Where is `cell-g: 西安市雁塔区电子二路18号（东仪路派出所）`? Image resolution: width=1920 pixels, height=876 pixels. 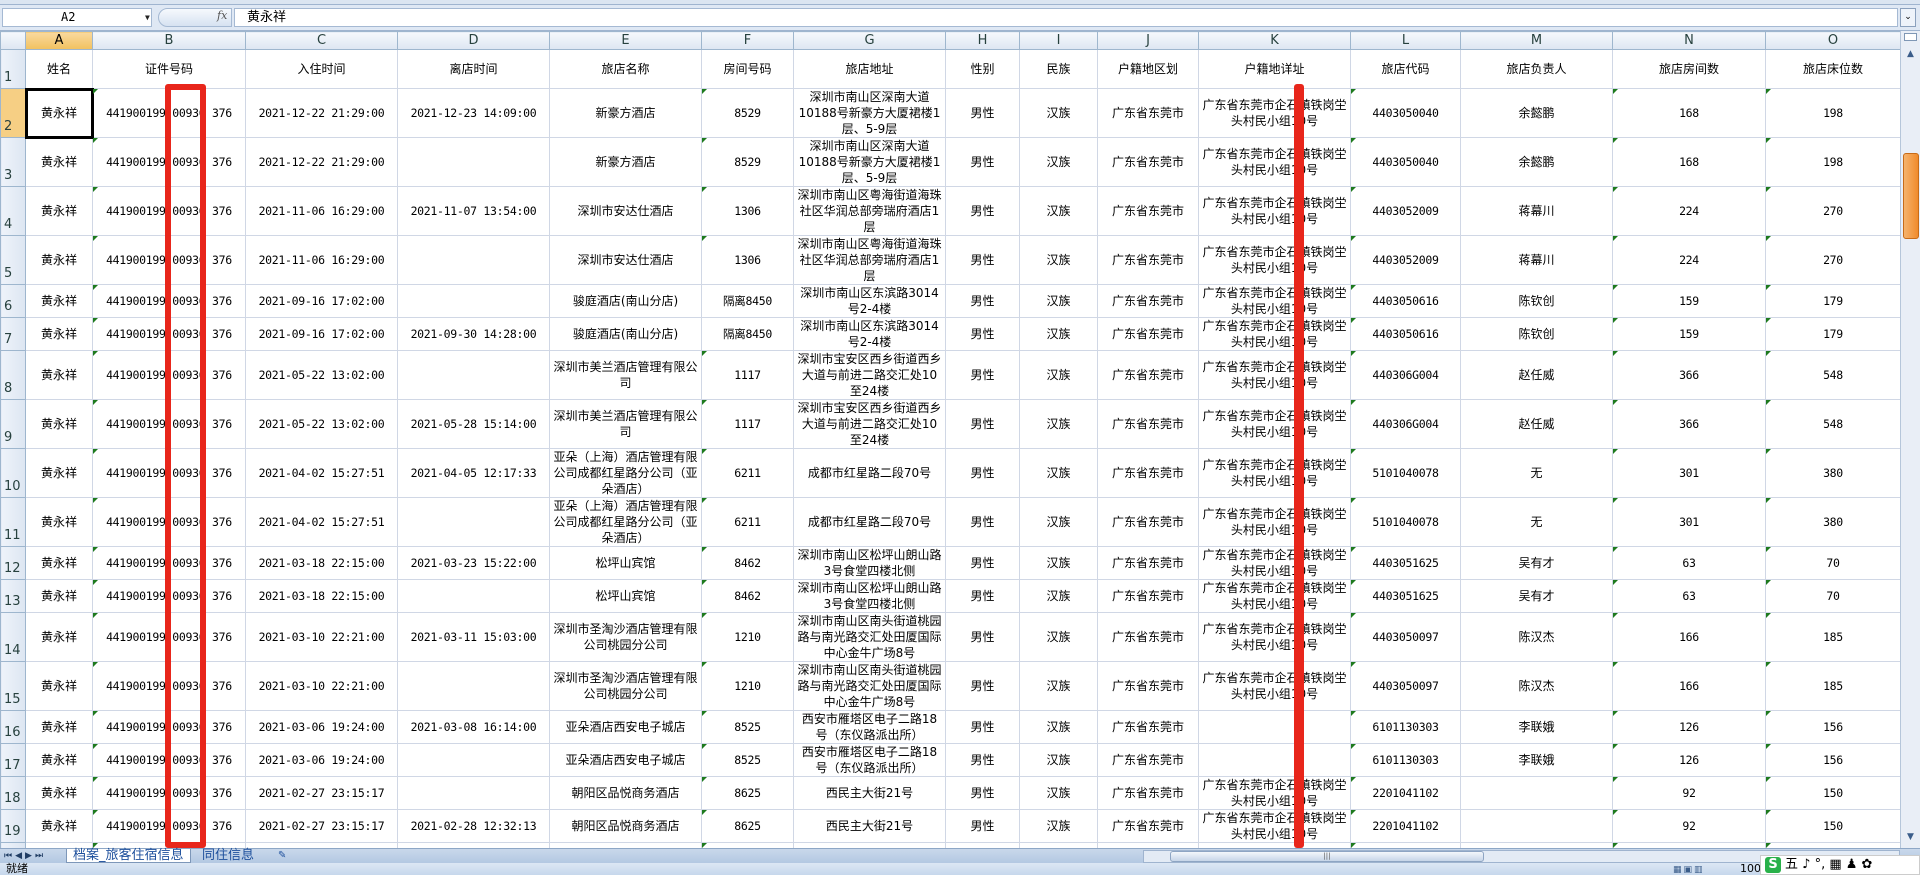 cell-g: 西安市雁塔区电子二路18号（东仪路派出所） is located at coordinates (869, 760).